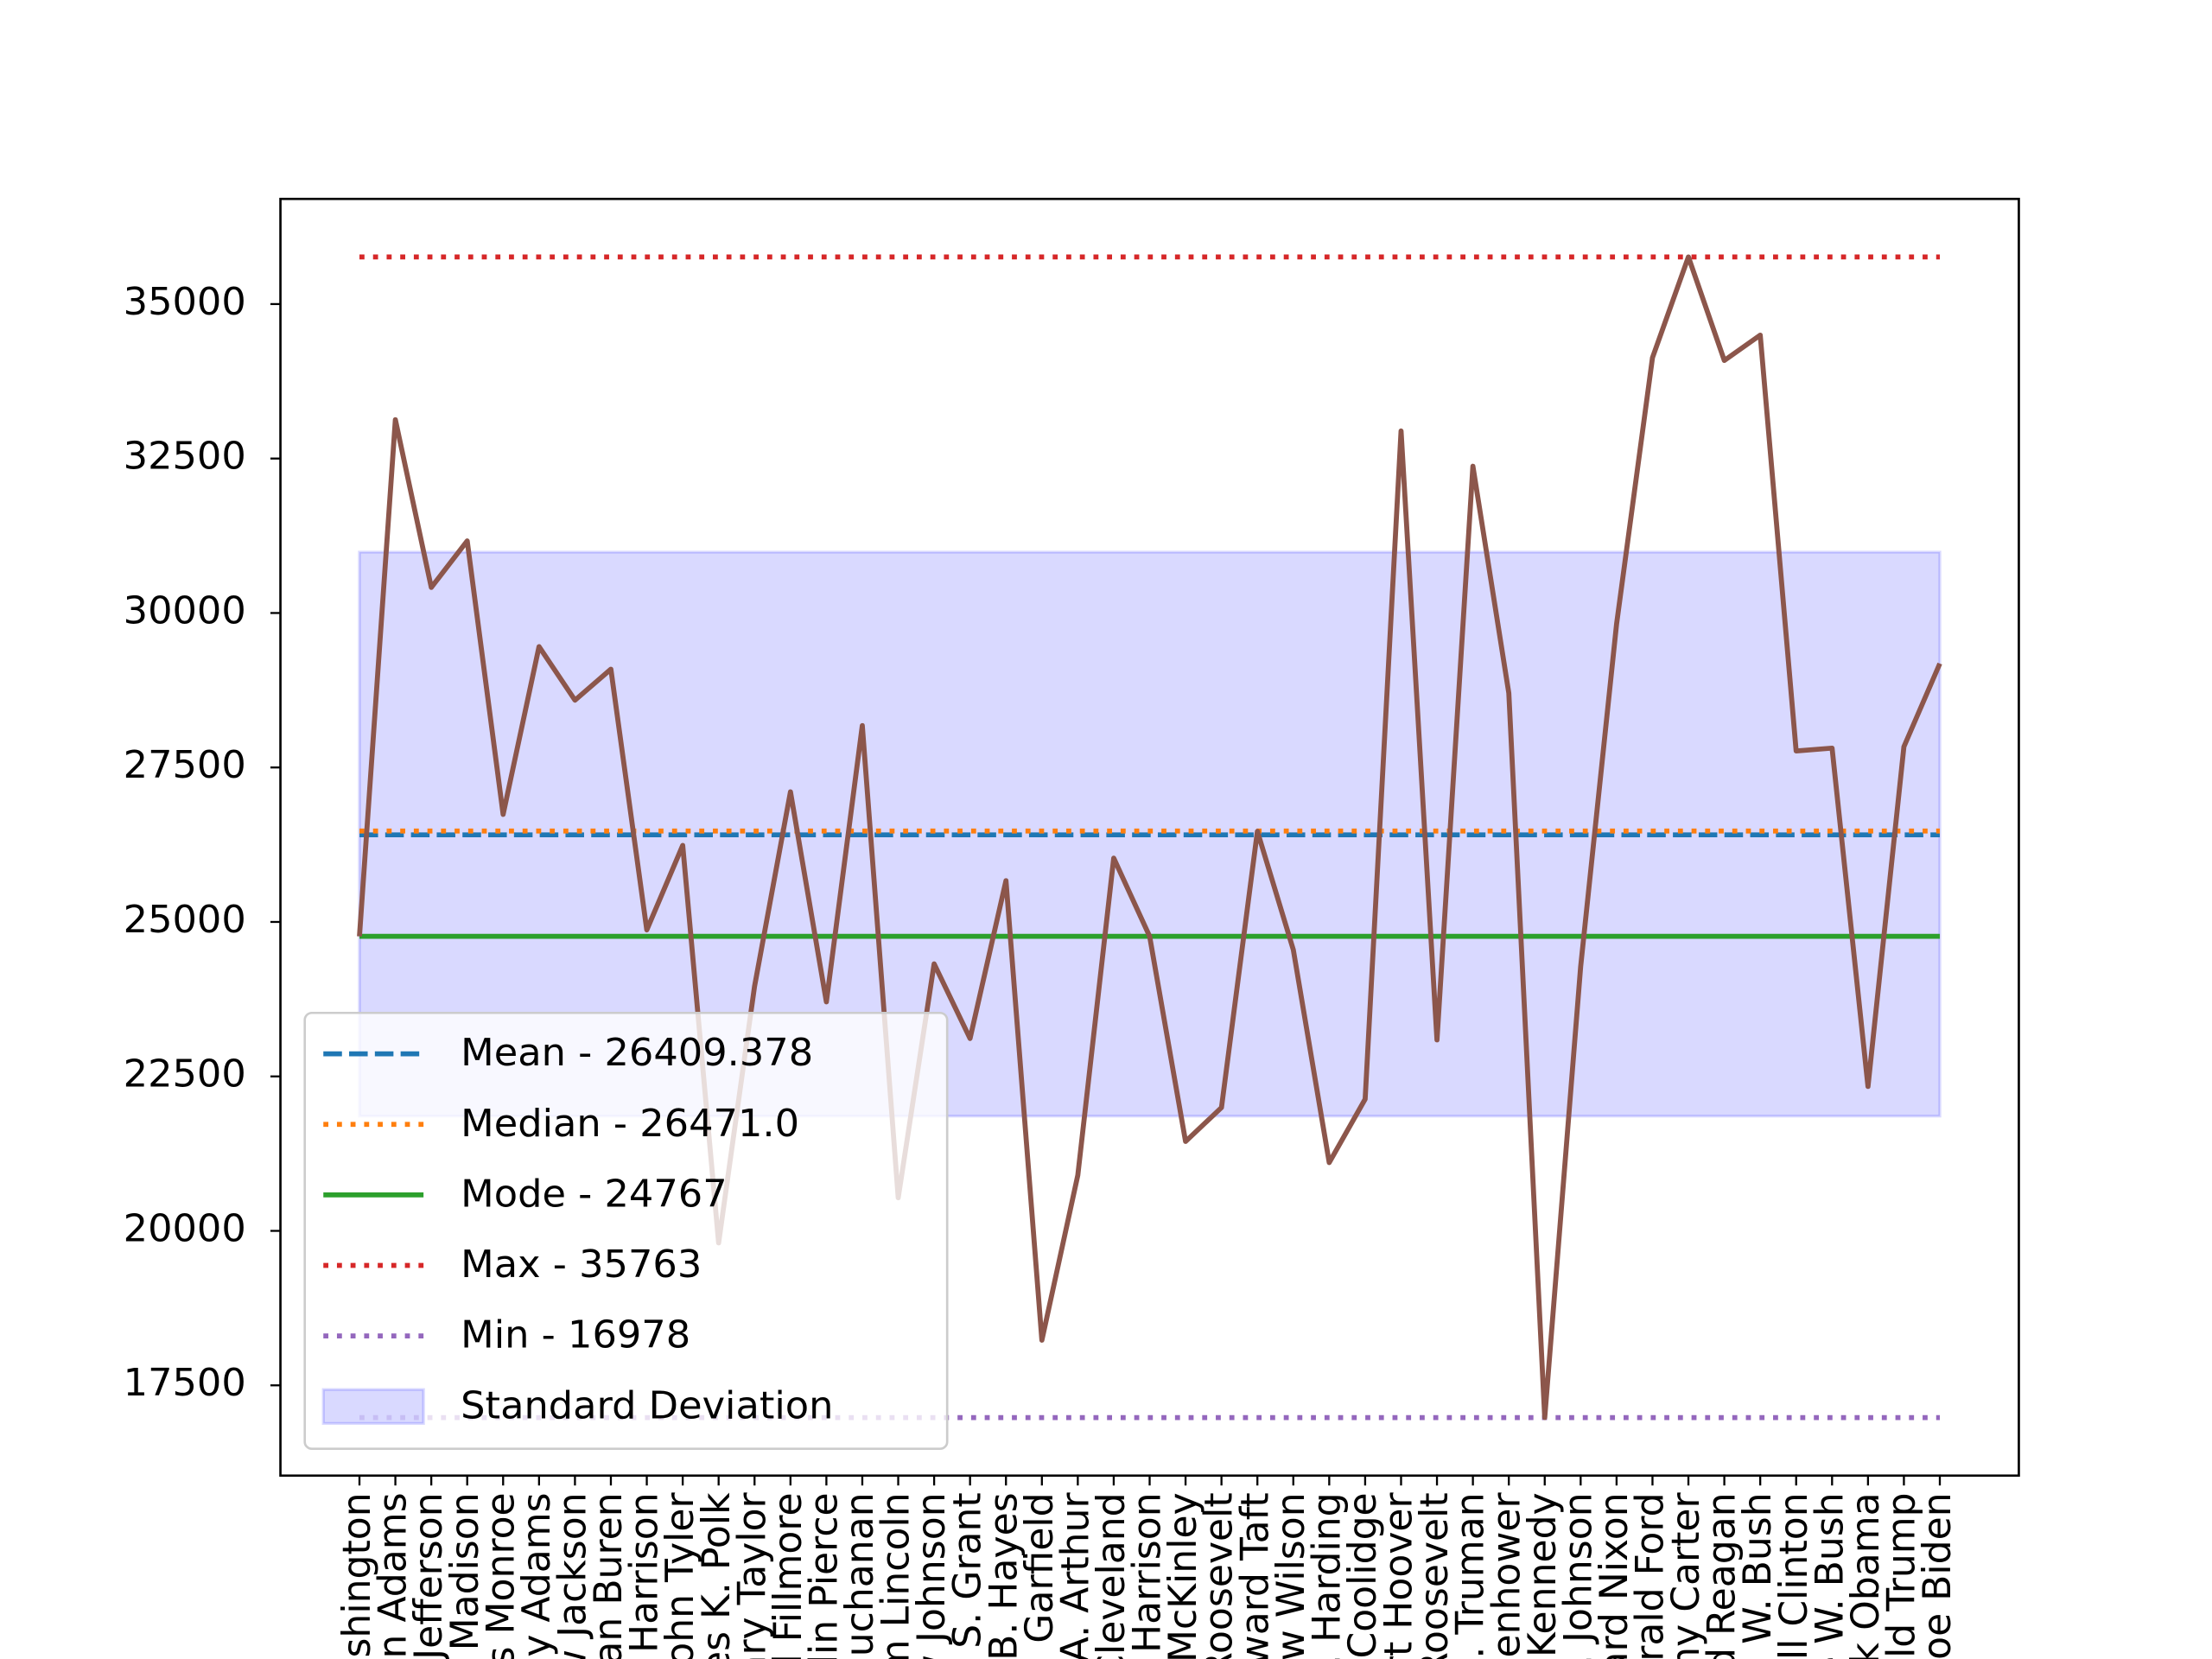  I want to click on legend-label: Mean - 26409.378, so click(637, 1053).